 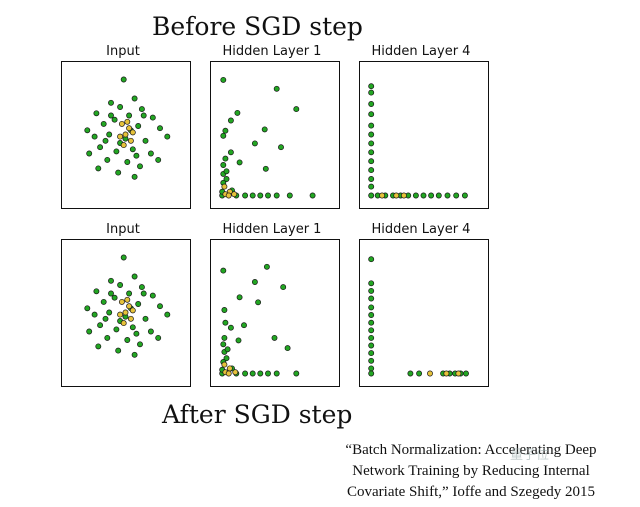 I want to click on scatter-plot-area, so click(x=267, y=137).